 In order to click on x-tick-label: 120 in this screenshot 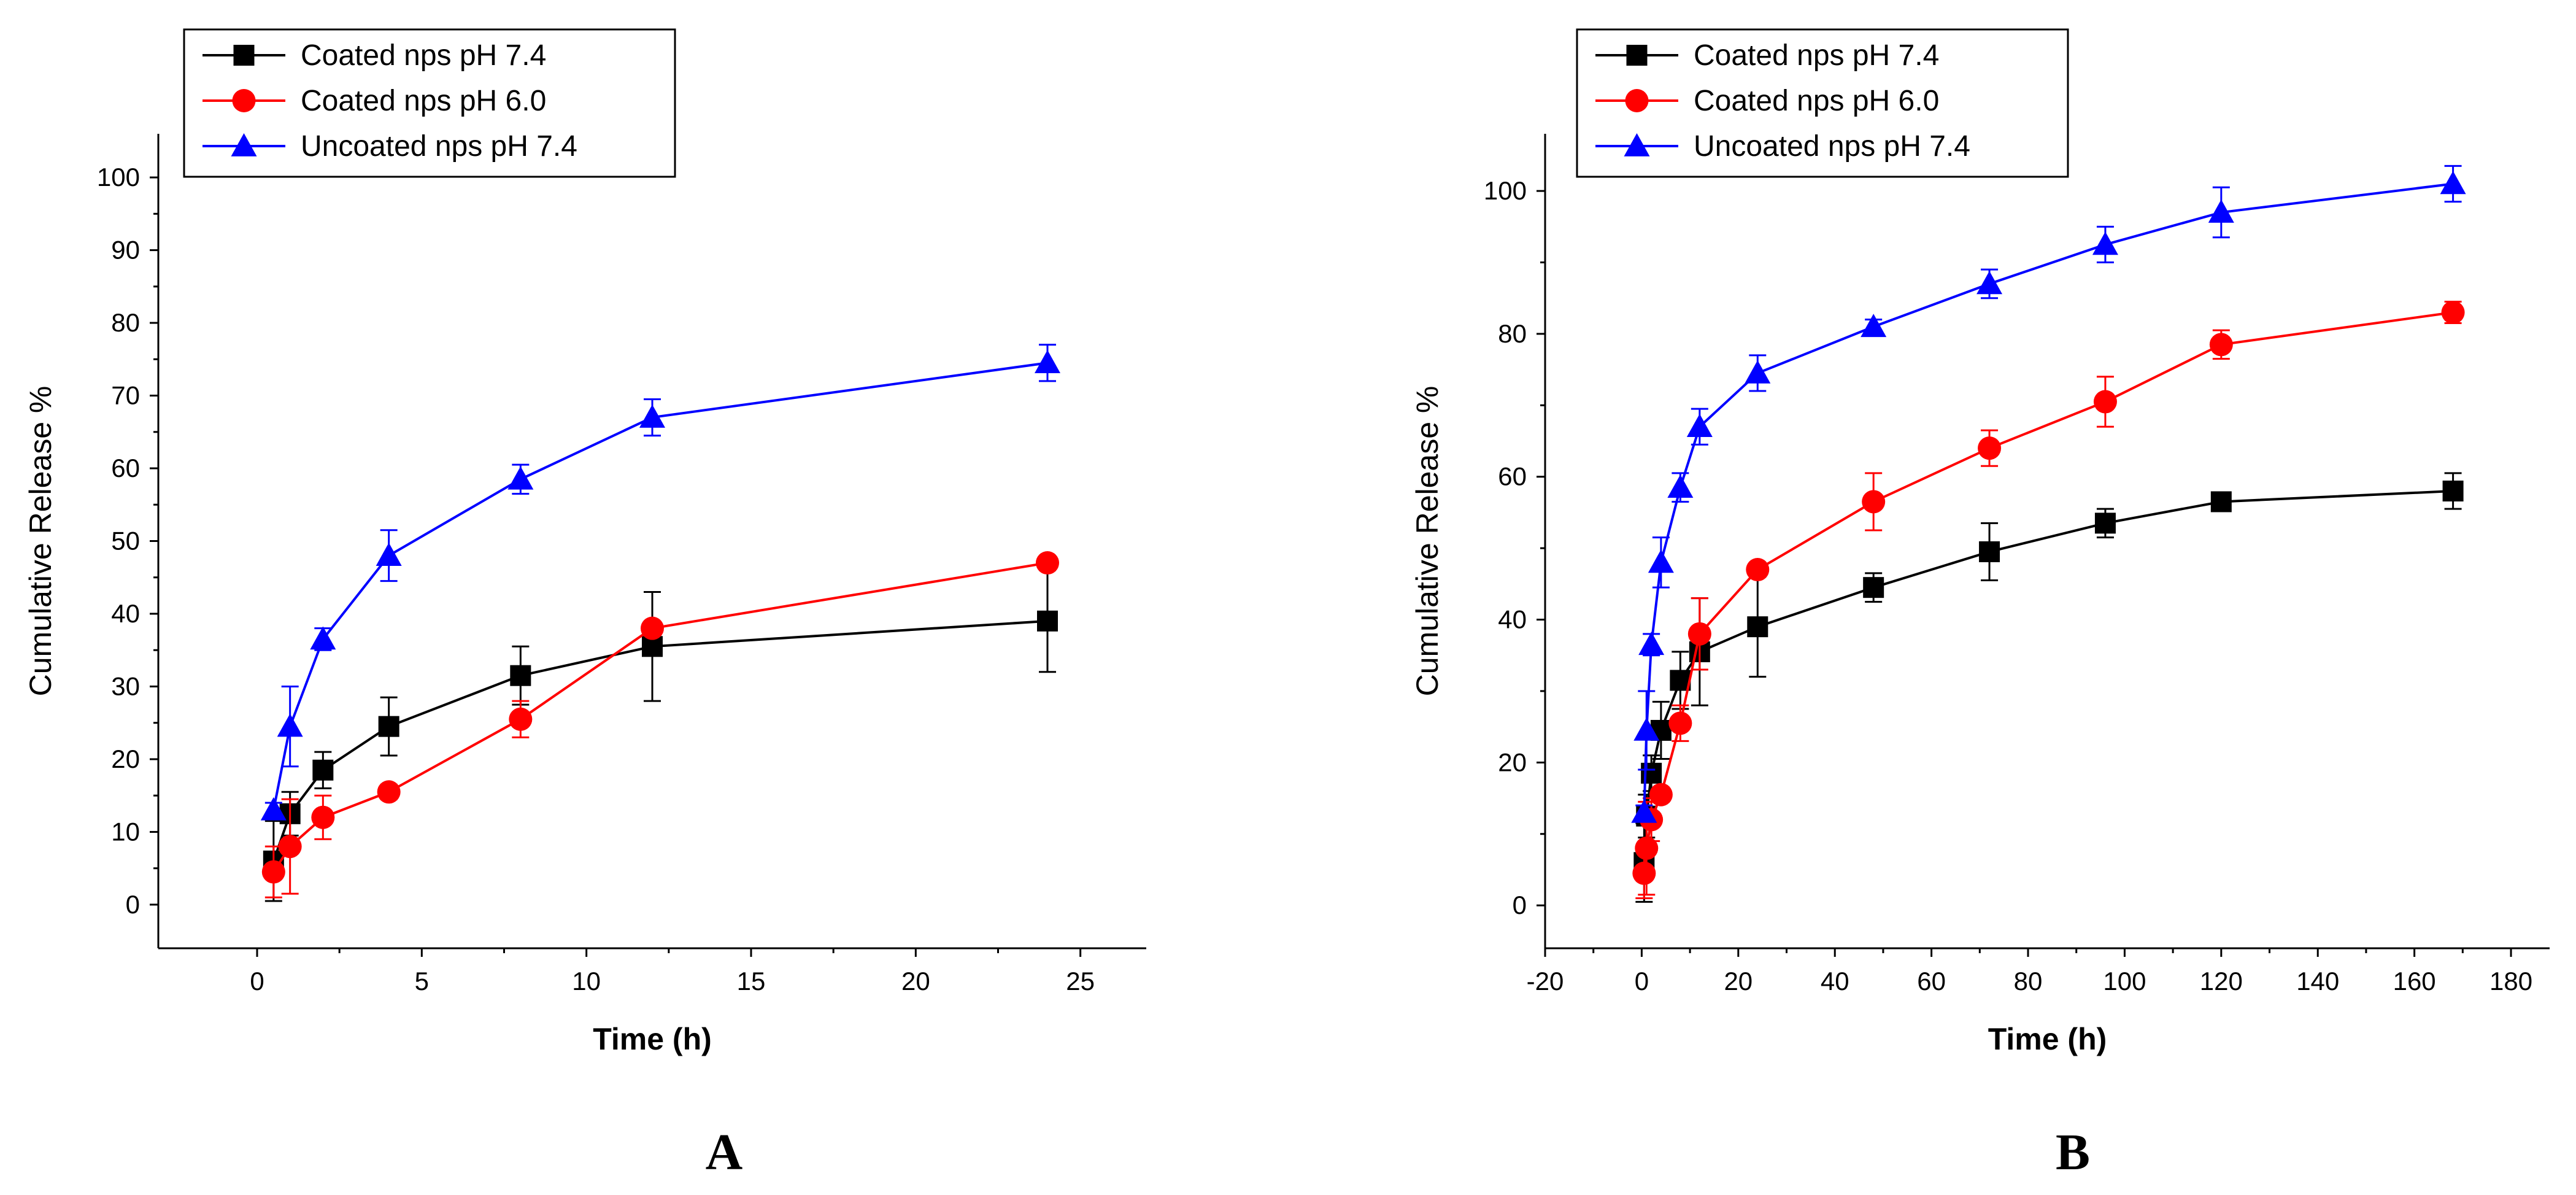, I will do `click(2221, 981)`.